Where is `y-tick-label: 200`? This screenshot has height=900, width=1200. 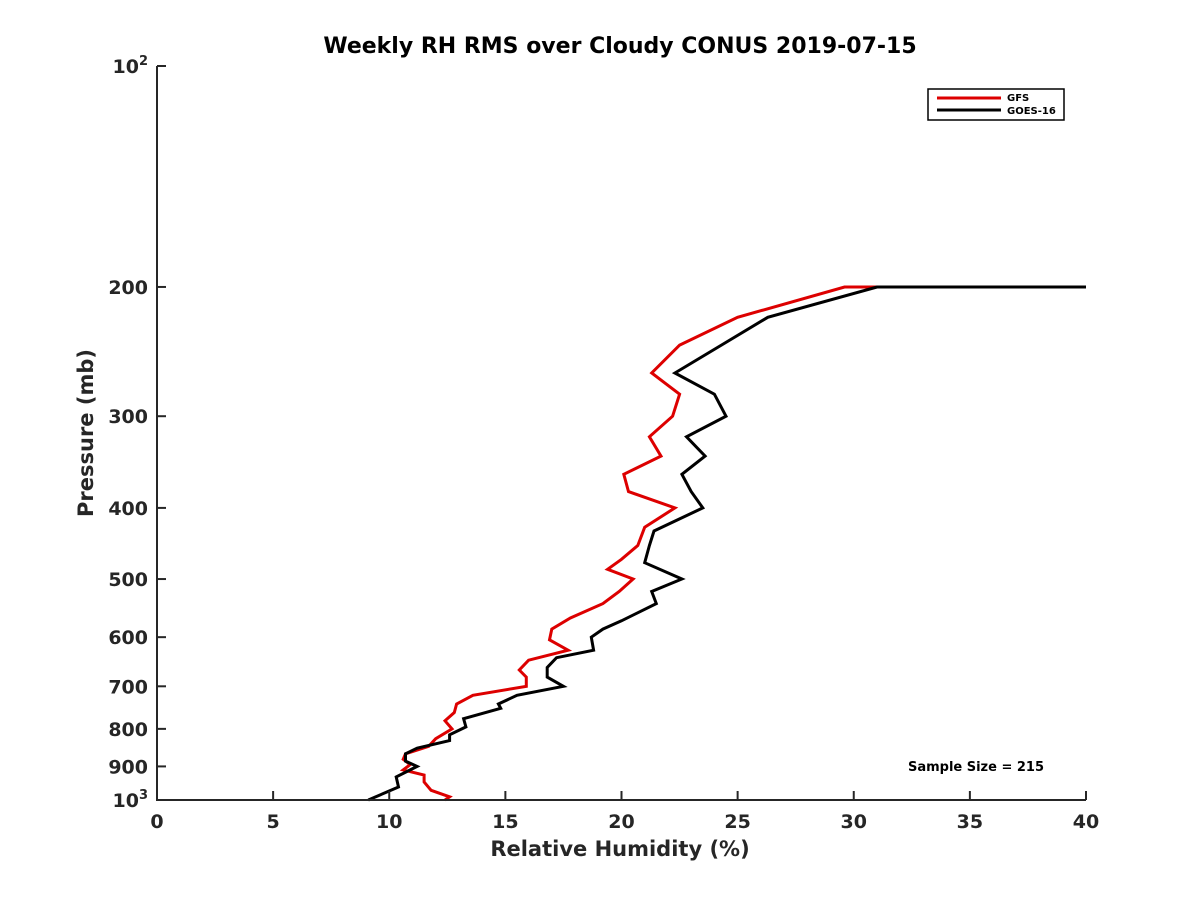
y-tick-label: 200 is located at coordinates (128, 288).